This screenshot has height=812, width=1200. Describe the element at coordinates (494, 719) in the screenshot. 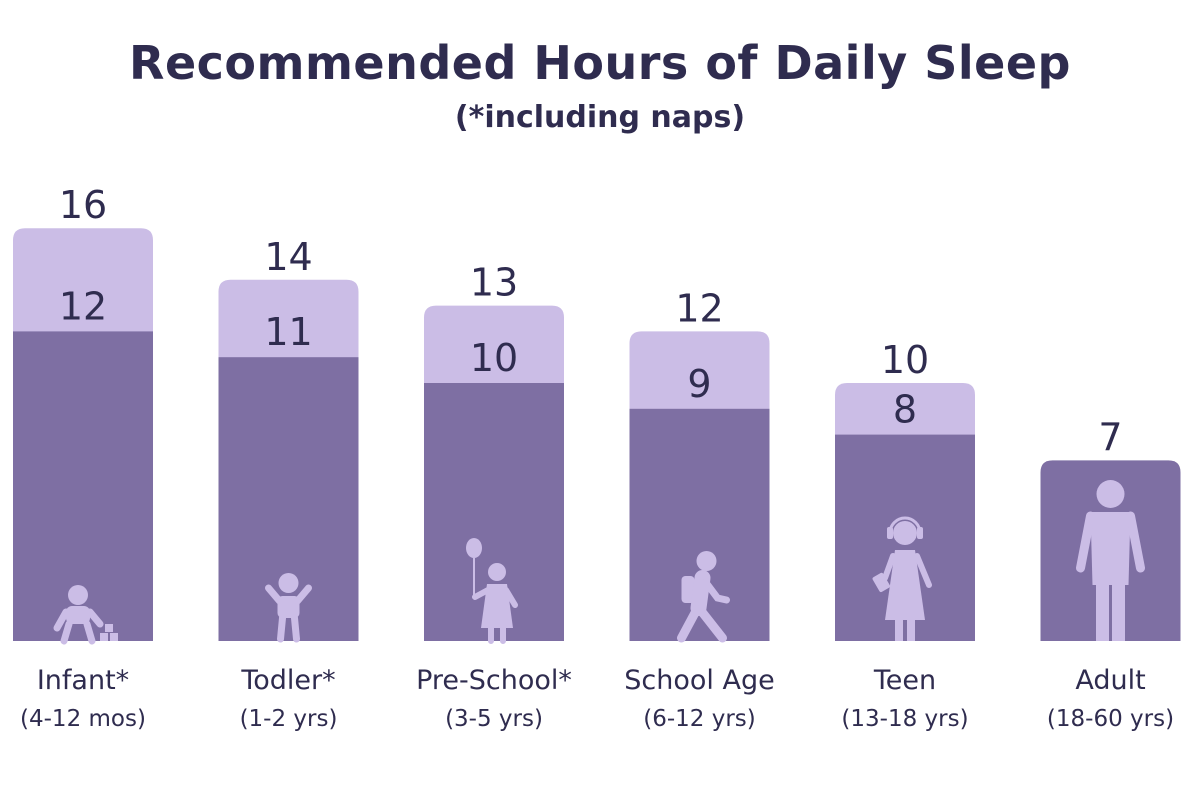

I see `age-range-label: (3-5 yrs)` at that location.